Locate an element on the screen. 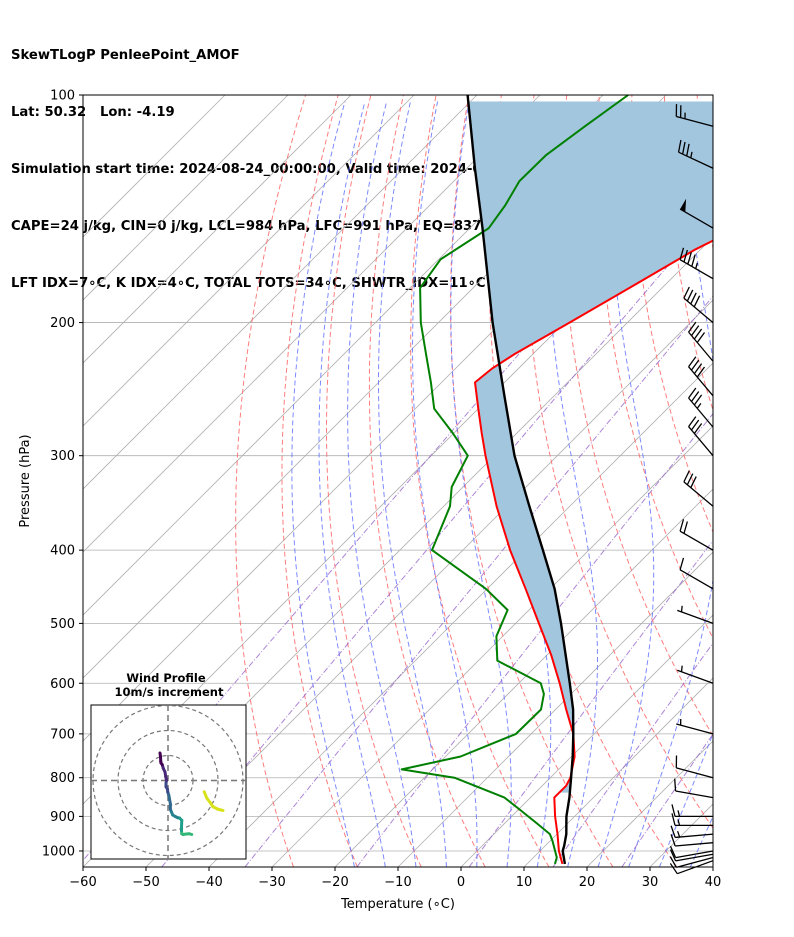 The image size is (794, 937). wind-profile-inset: Wind Profile 10m/s increment is located at coordinates (168, 765).